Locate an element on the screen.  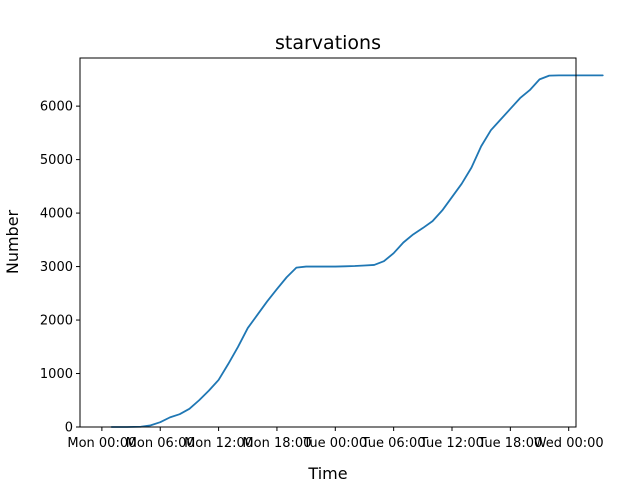
y-tick-label: 4000 is located at coordinates (56, 214).